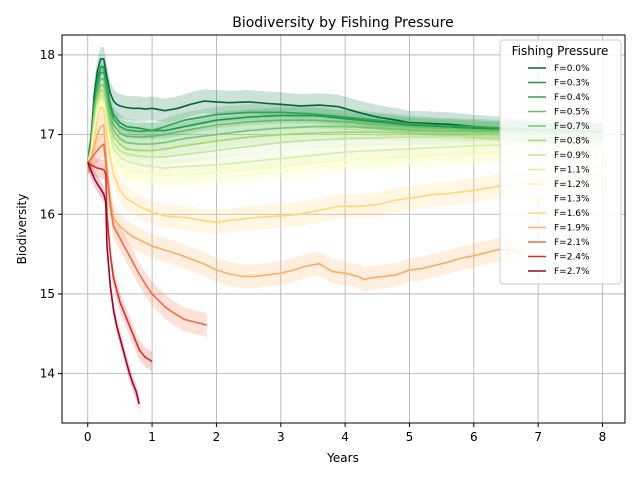 This screenshot has height=480, width=640. Describe the element at coordinates (572, 214) in the screenshot. I see `legend-label: F=1.6%` at that location.